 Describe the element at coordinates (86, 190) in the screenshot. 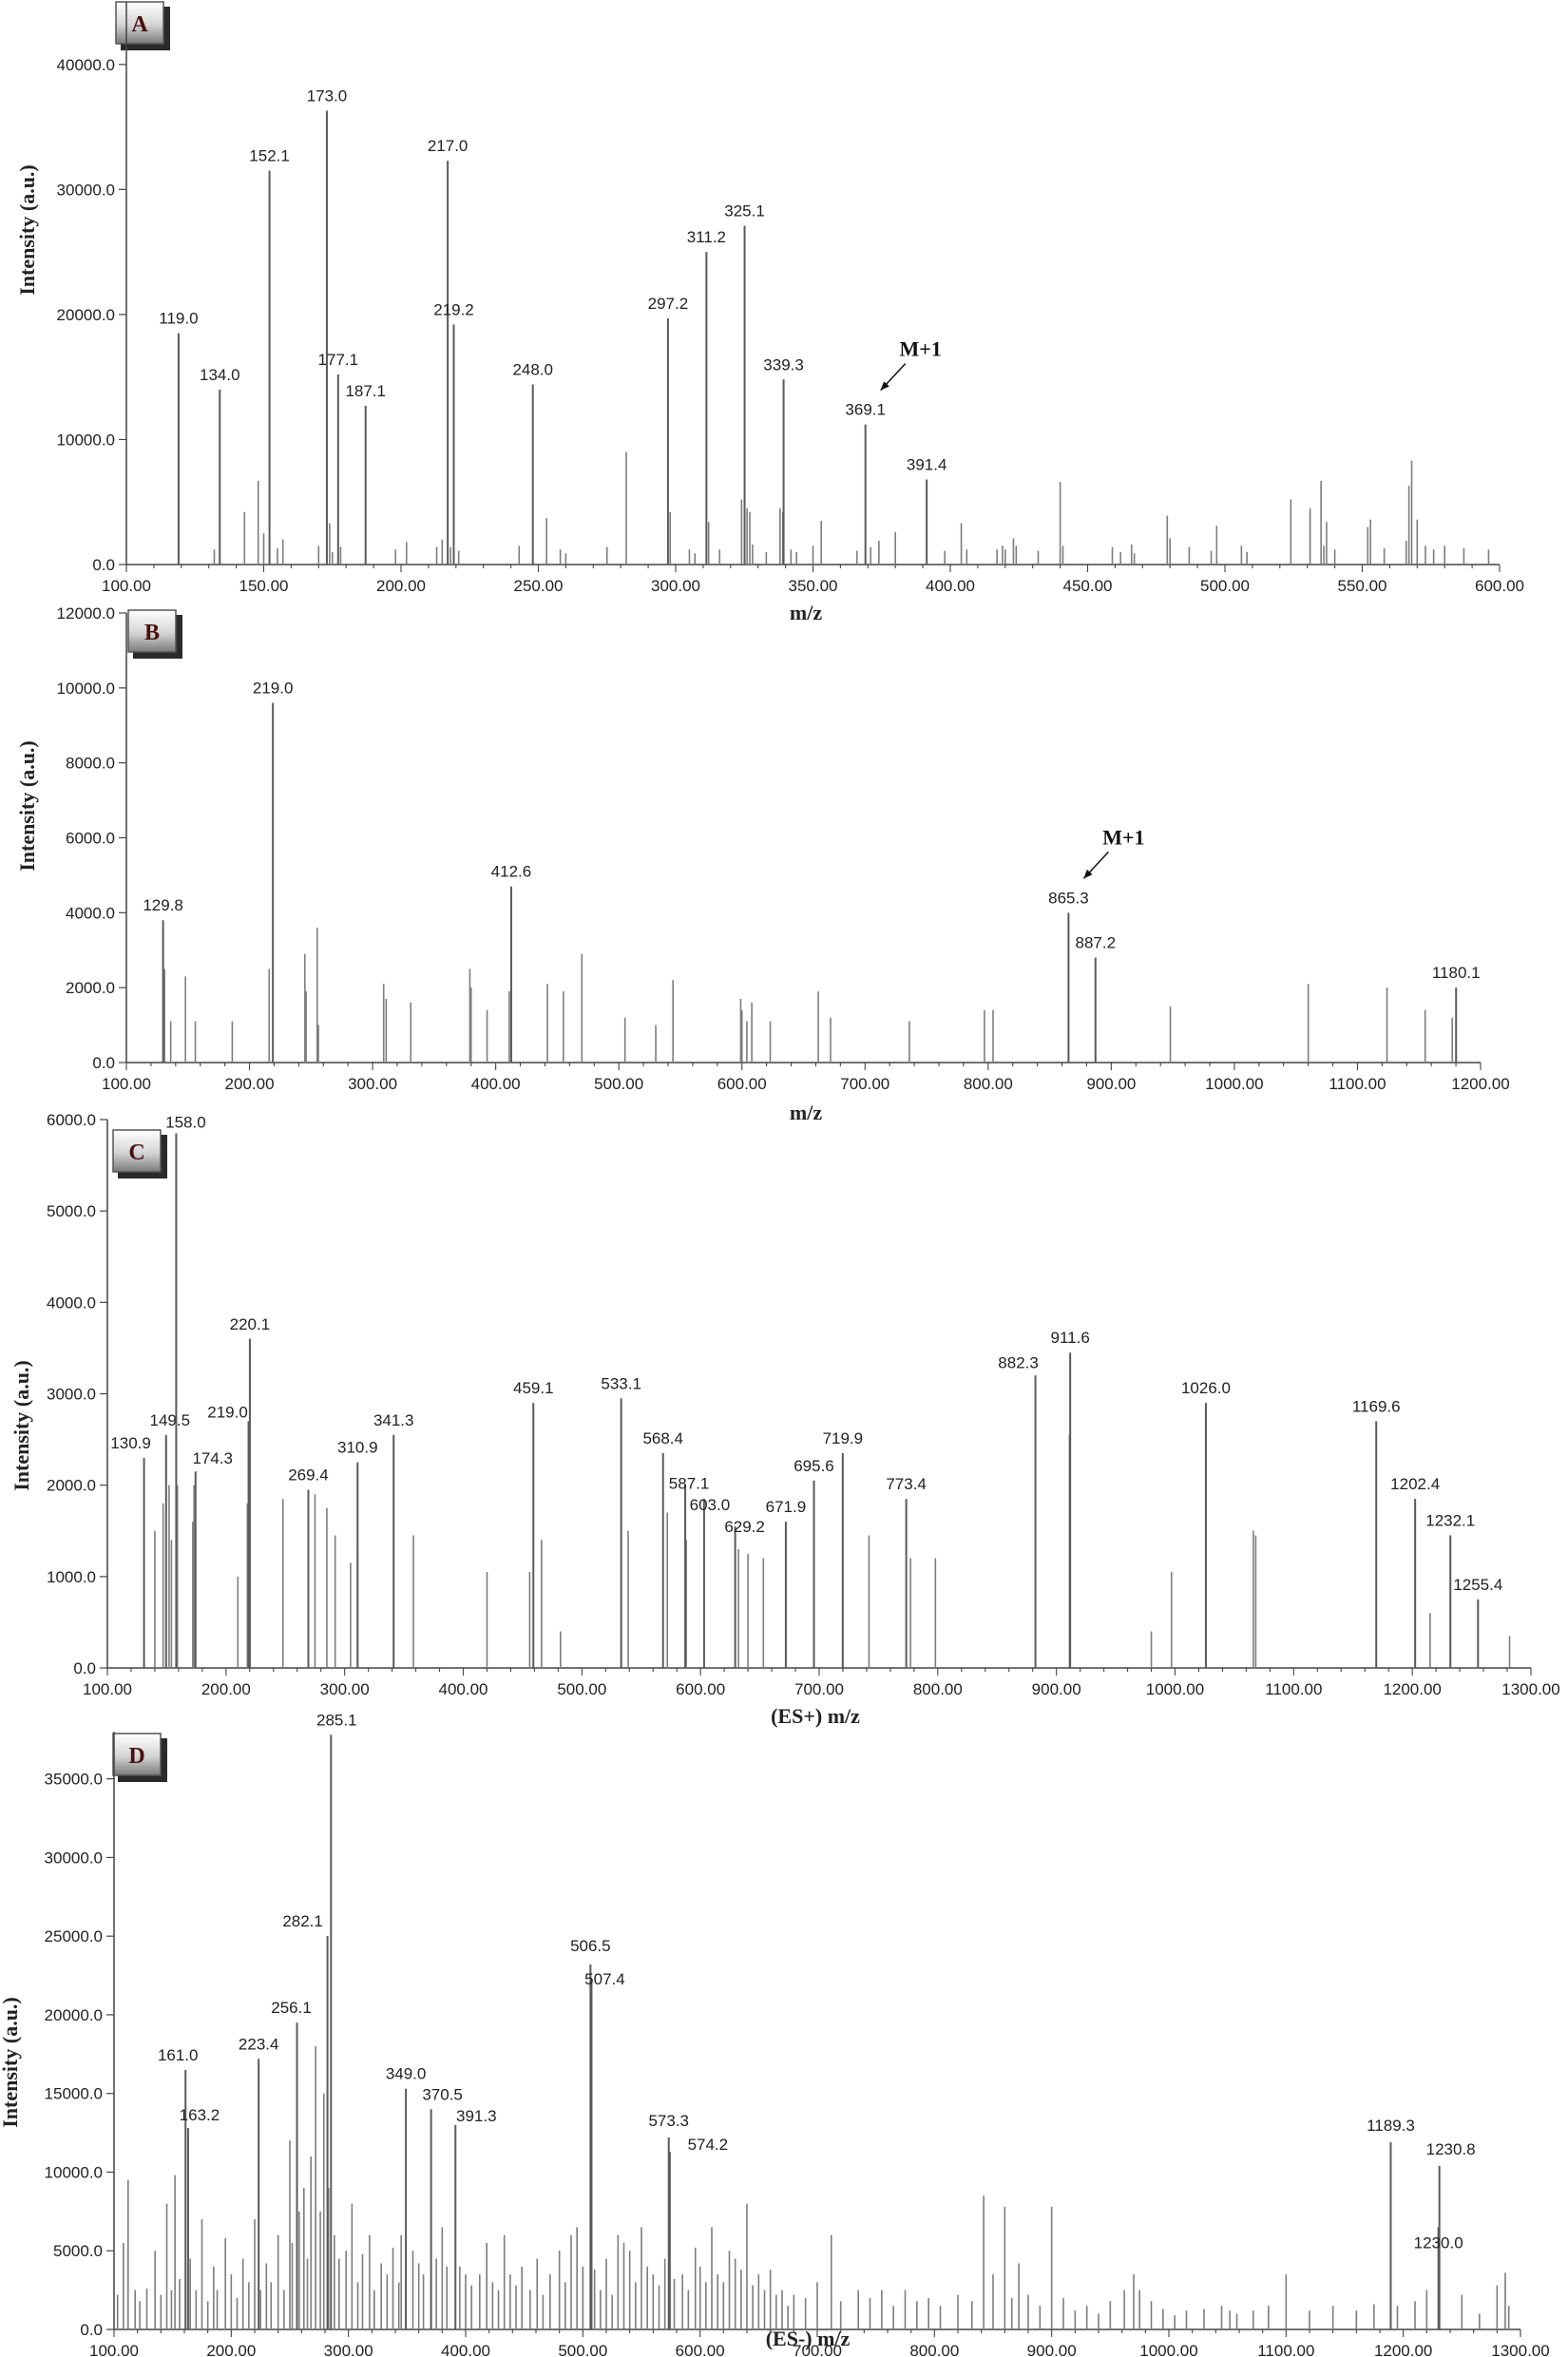

I see `panel-a-y-tick-label: 30000.0` at that location.